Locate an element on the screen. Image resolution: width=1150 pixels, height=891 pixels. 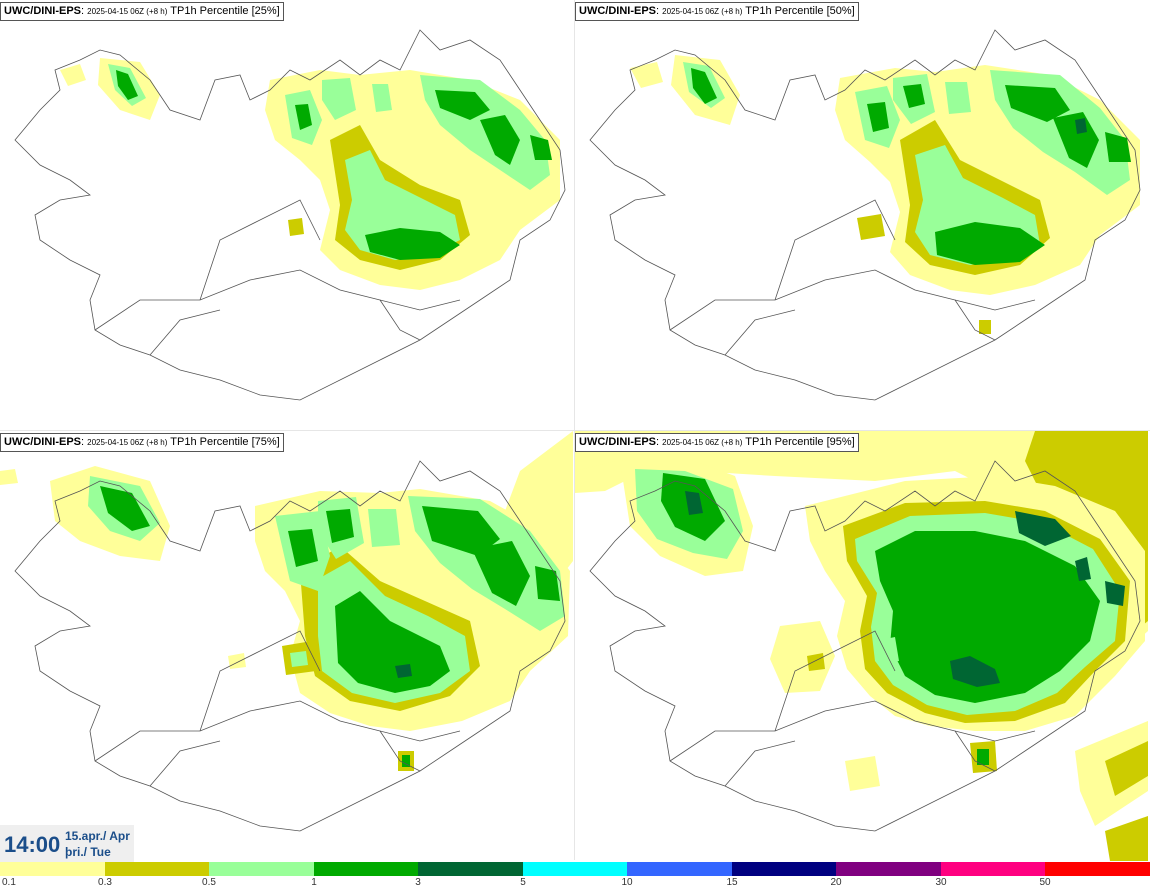
legend-tick-label: 0.3 is located at coordinates (105, 882).